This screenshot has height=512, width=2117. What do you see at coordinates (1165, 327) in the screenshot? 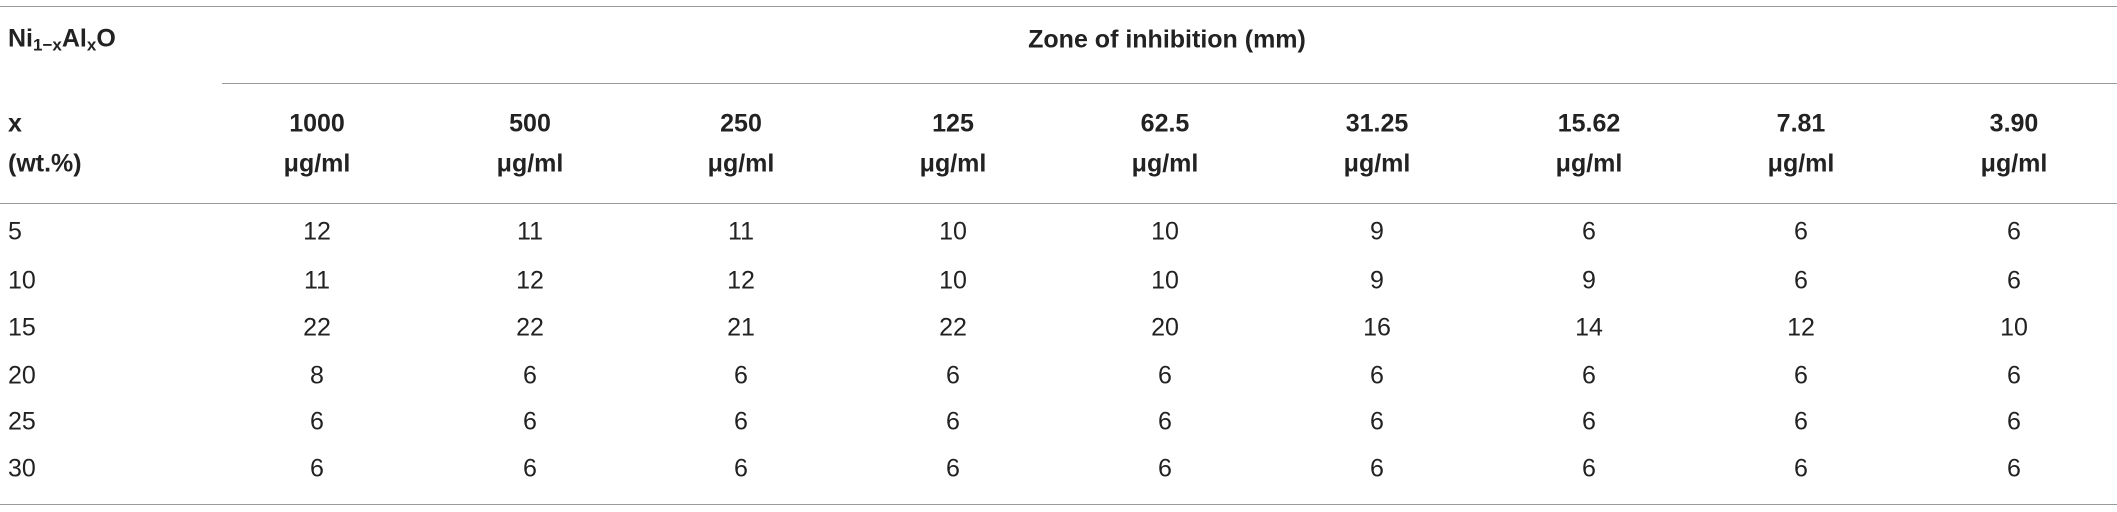
I see `cell: 20` at bounding box center [1165, 327].